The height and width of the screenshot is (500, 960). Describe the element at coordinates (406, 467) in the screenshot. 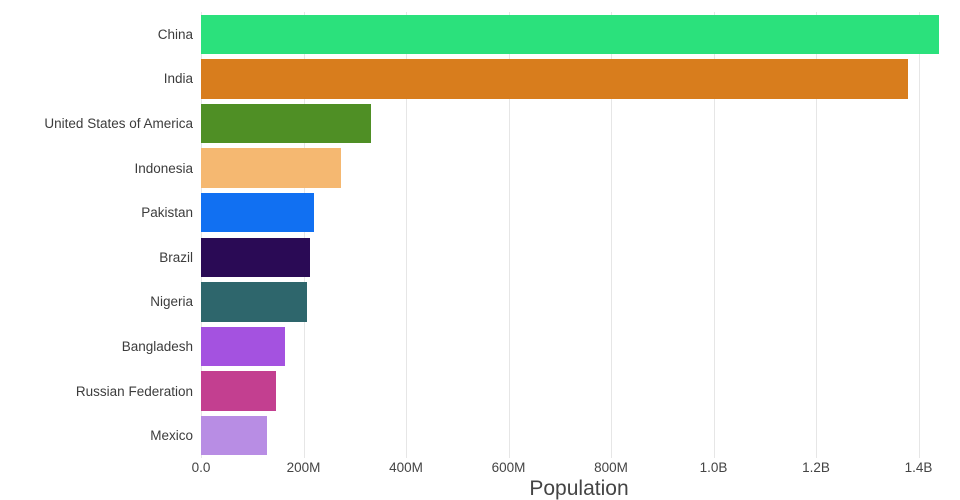

I see `x-tick-label: 400M` at that location.